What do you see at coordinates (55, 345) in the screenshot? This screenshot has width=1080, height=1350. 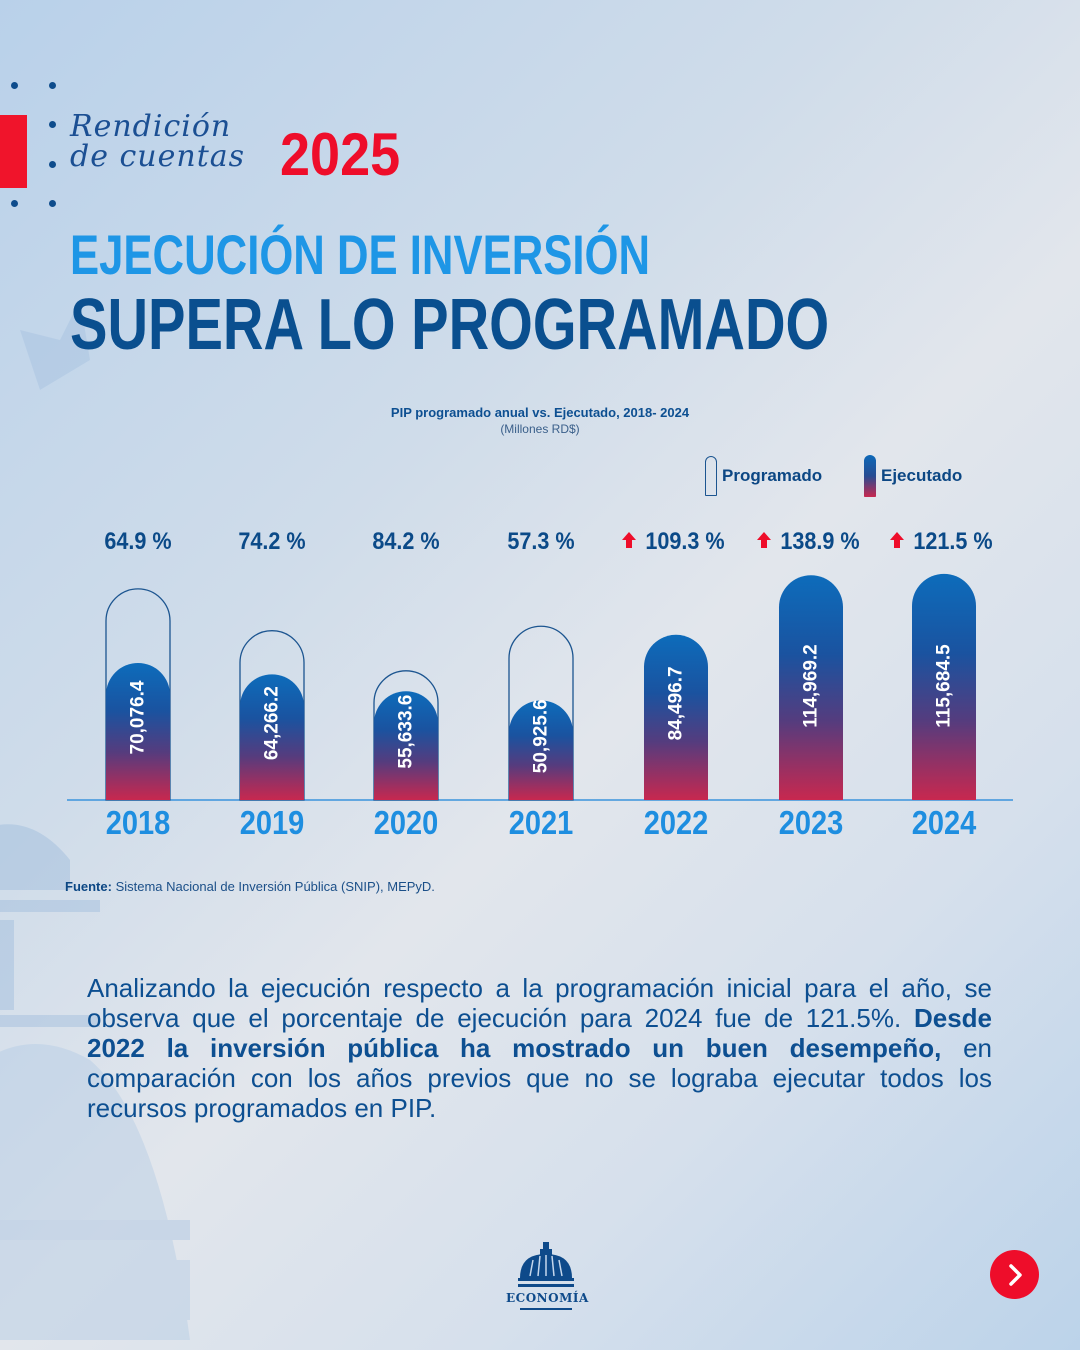 I see `decorative-shape` at bounding box center [55, 345].